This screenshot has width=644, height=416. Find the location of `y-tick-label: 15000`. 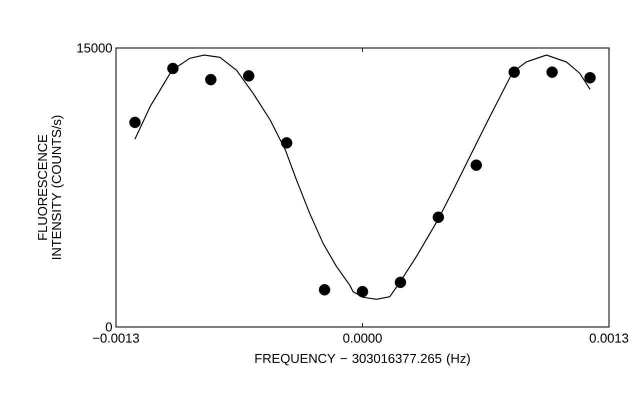

y-tick-label: 15000 is located at coordinates (94, 48).